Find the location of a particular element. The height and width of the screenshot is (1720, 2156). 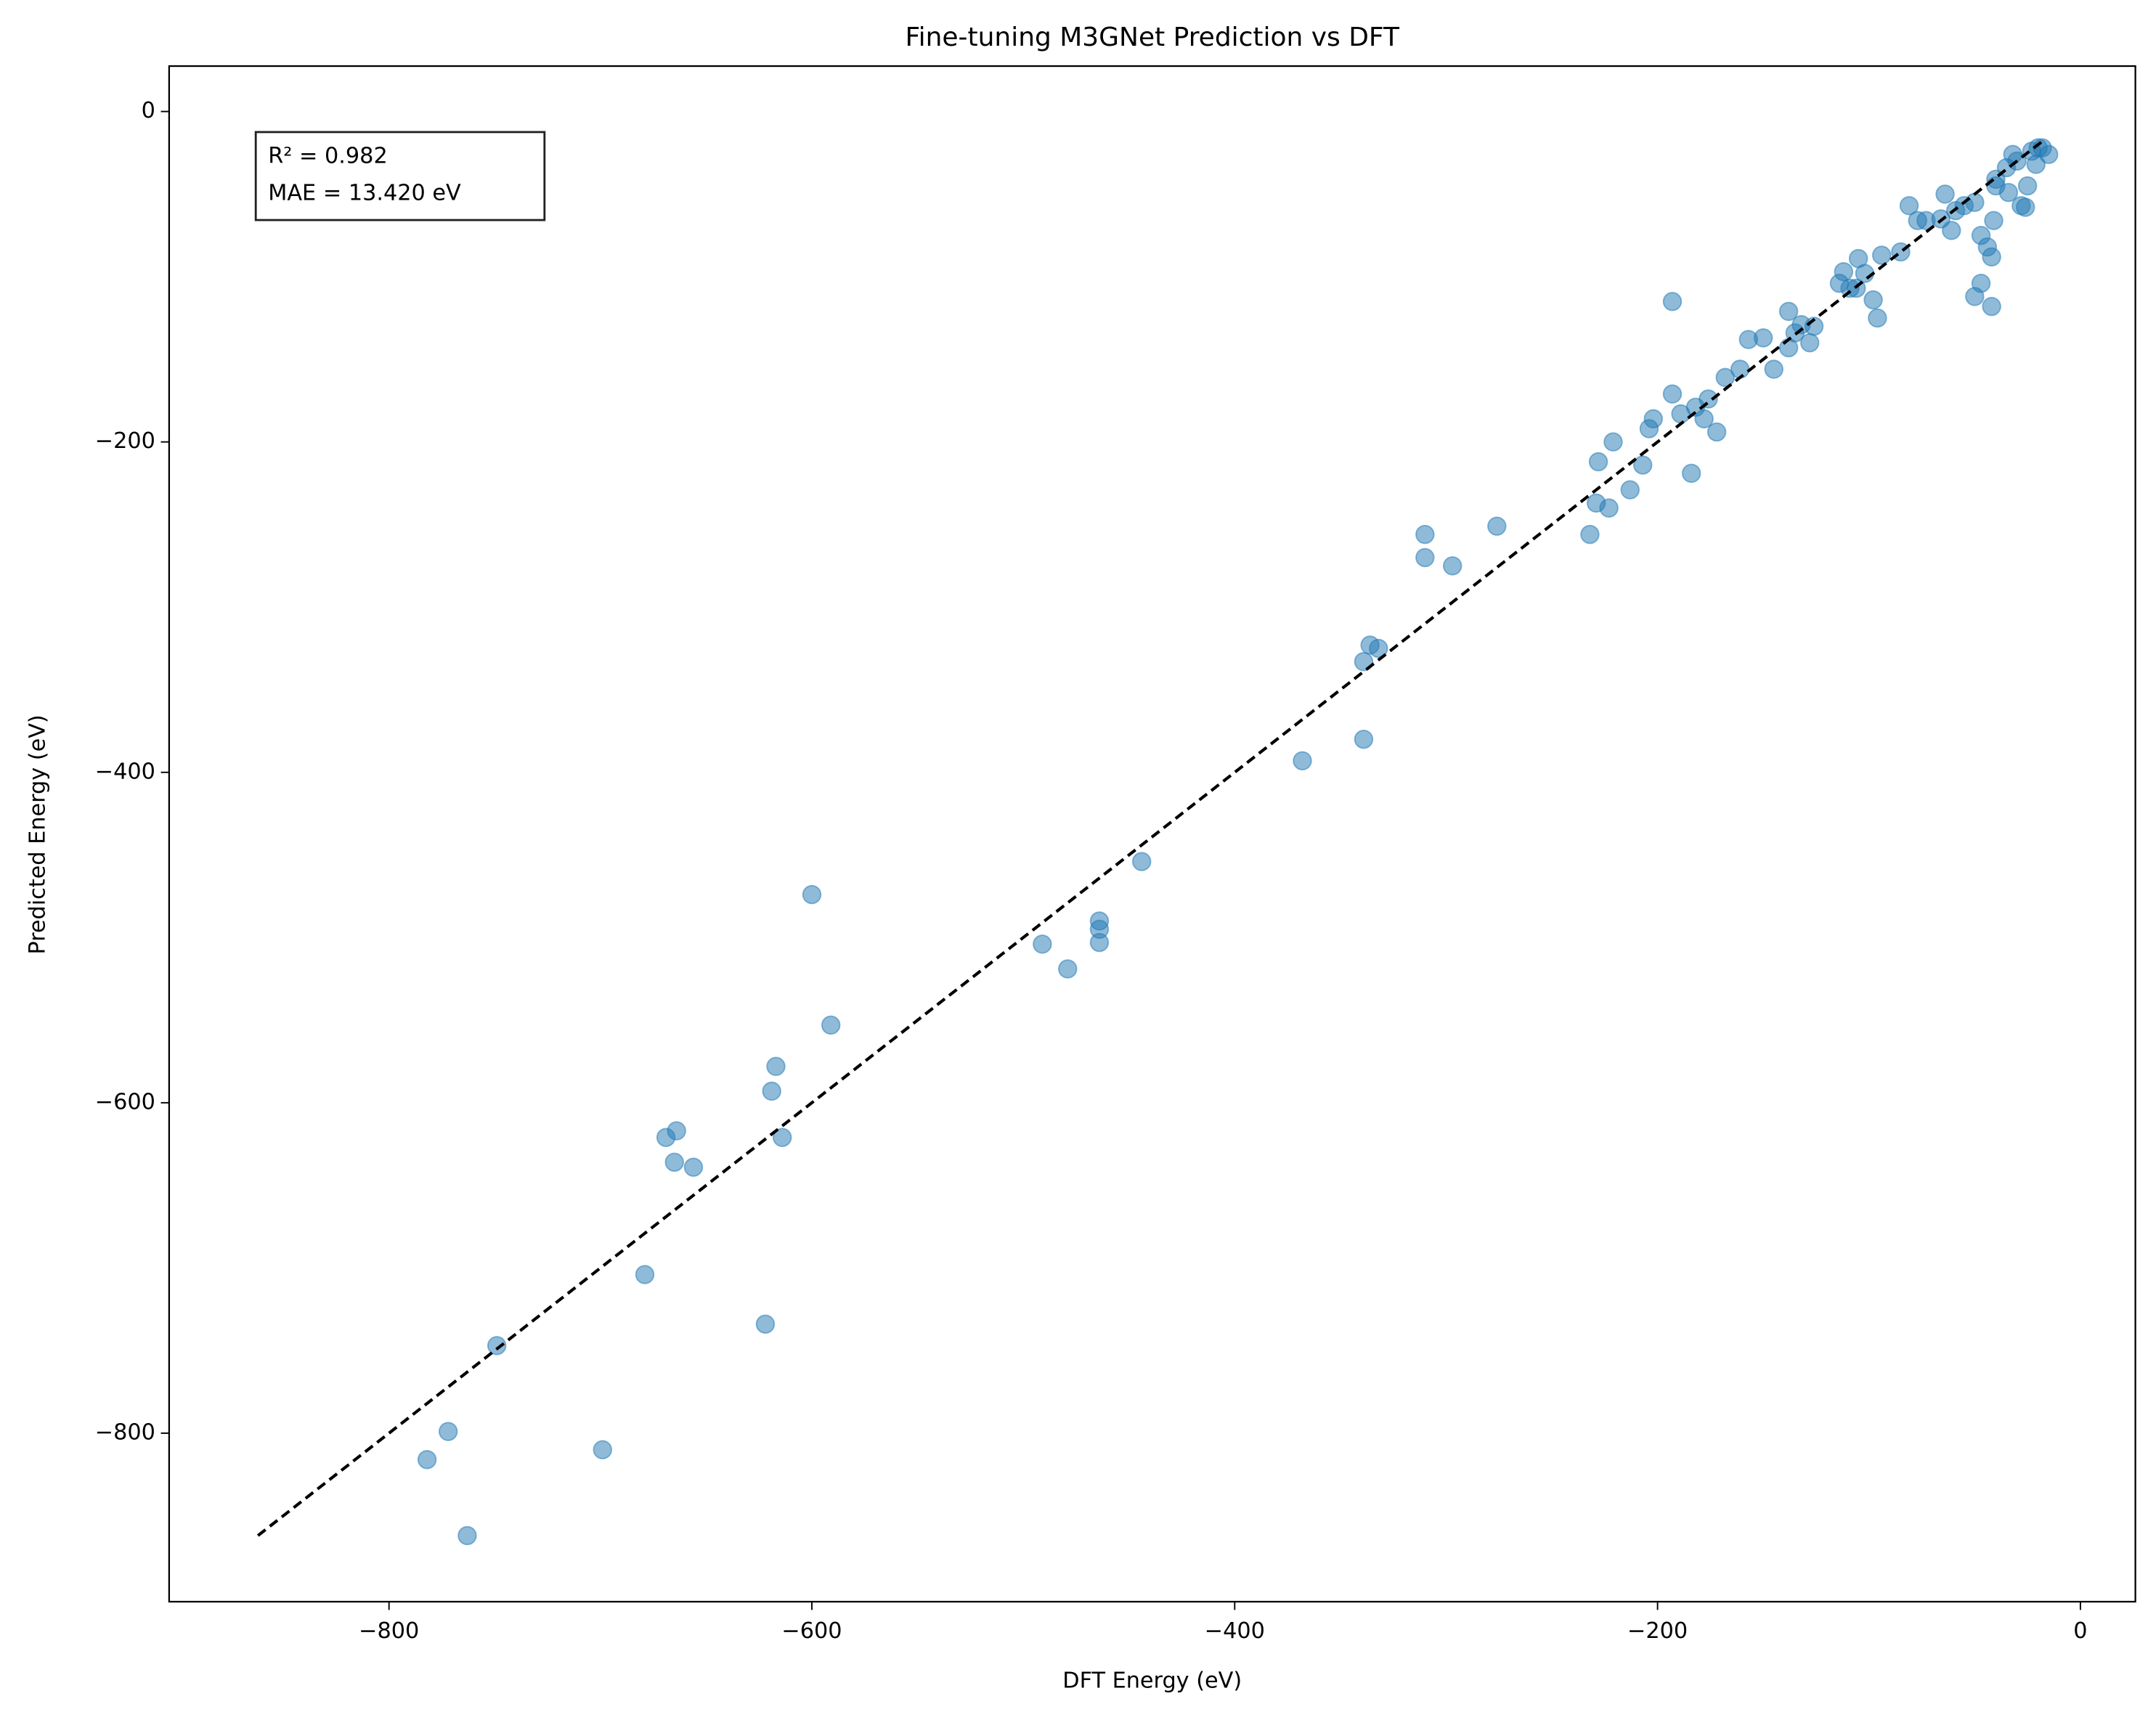

y-tick-label: 0 is located at coordinates (148, 111).